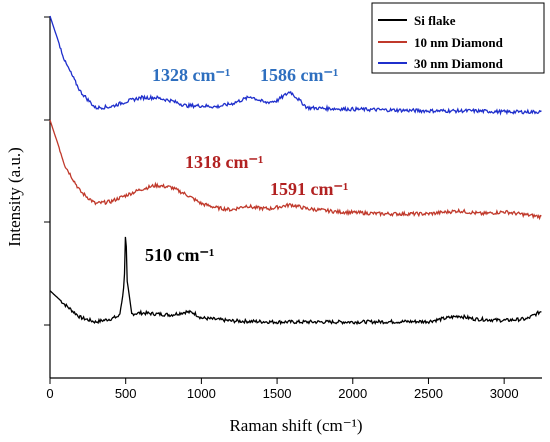 The image size is (550, 442). Describe the element at coordinates (295, 425) in the screenshot. I see `x-axis-title: Raman shift (cm⁻¹)` at that location.